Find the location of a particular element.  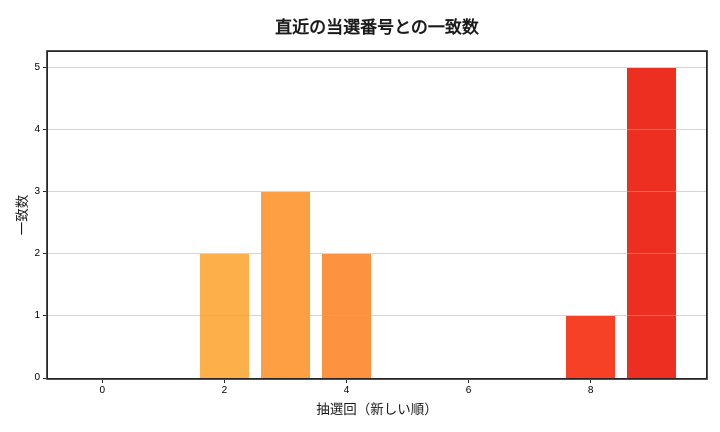

gridline-y2 is located at coordinates (377, 254).